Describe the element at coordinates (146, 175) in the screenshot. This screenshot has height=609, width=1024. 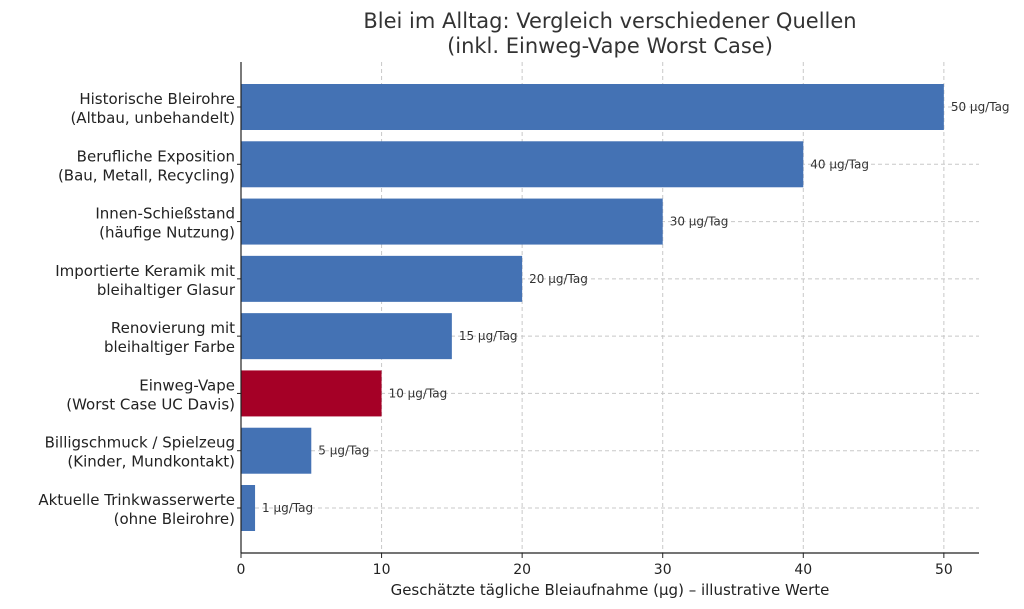
I see `category-label-line: (Bau, Metall, Recycling)` at that location.